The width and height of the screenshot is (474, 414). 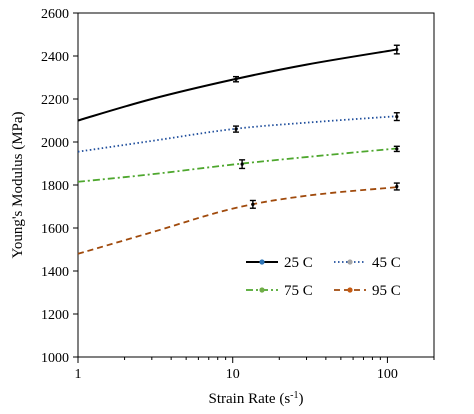 What do you see at coordinates (55, 100) in the screenshot?
I see `y-tick-label: 2200` at bounding box center [55, 100].